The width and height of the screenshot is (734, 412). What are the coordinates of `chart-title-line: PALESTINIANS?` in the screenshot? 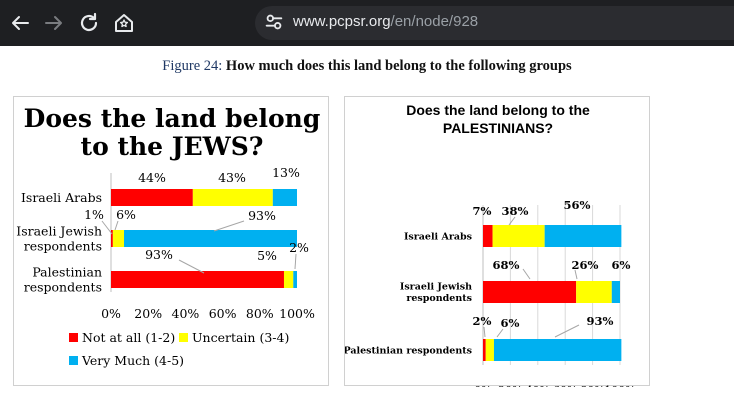 It's located at (498, 128).